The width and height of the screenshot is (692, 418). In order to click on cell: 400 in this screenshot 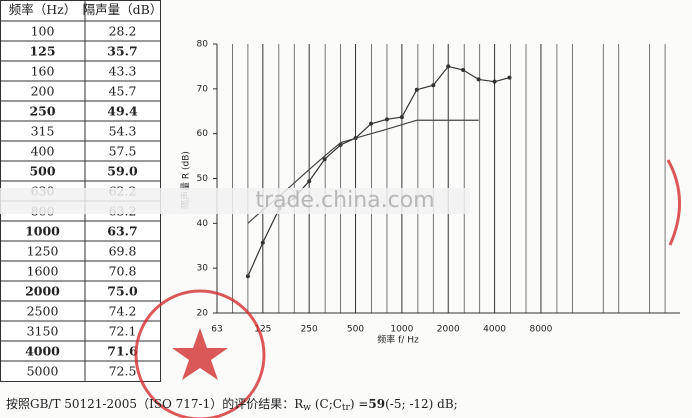, I will do `click(43, 151)`.